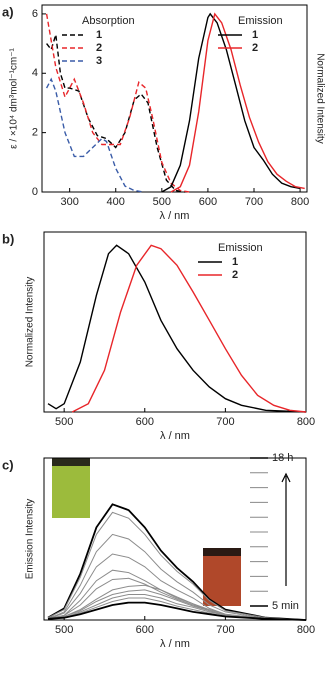  Describe the element at coordinates (30, 322) in the screenshot. I see `y-axis-title: Normalized Intensity` at that location.